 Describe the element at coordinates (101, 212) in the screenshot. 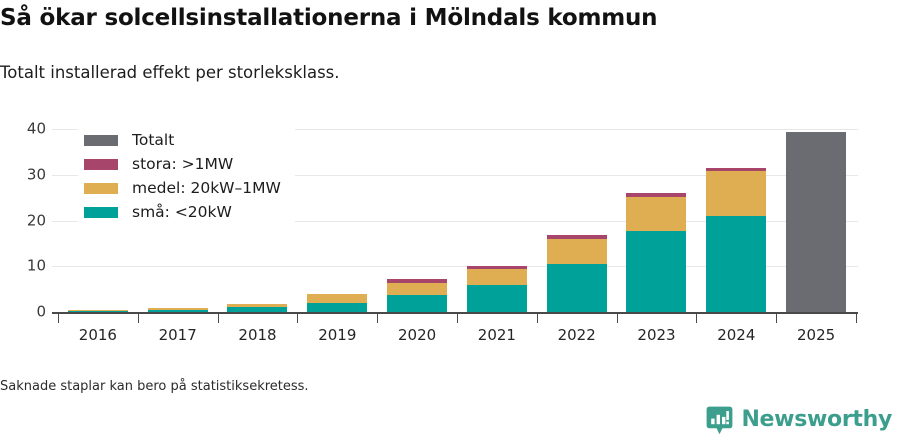

I see `legend-swatch-sma` at that location.